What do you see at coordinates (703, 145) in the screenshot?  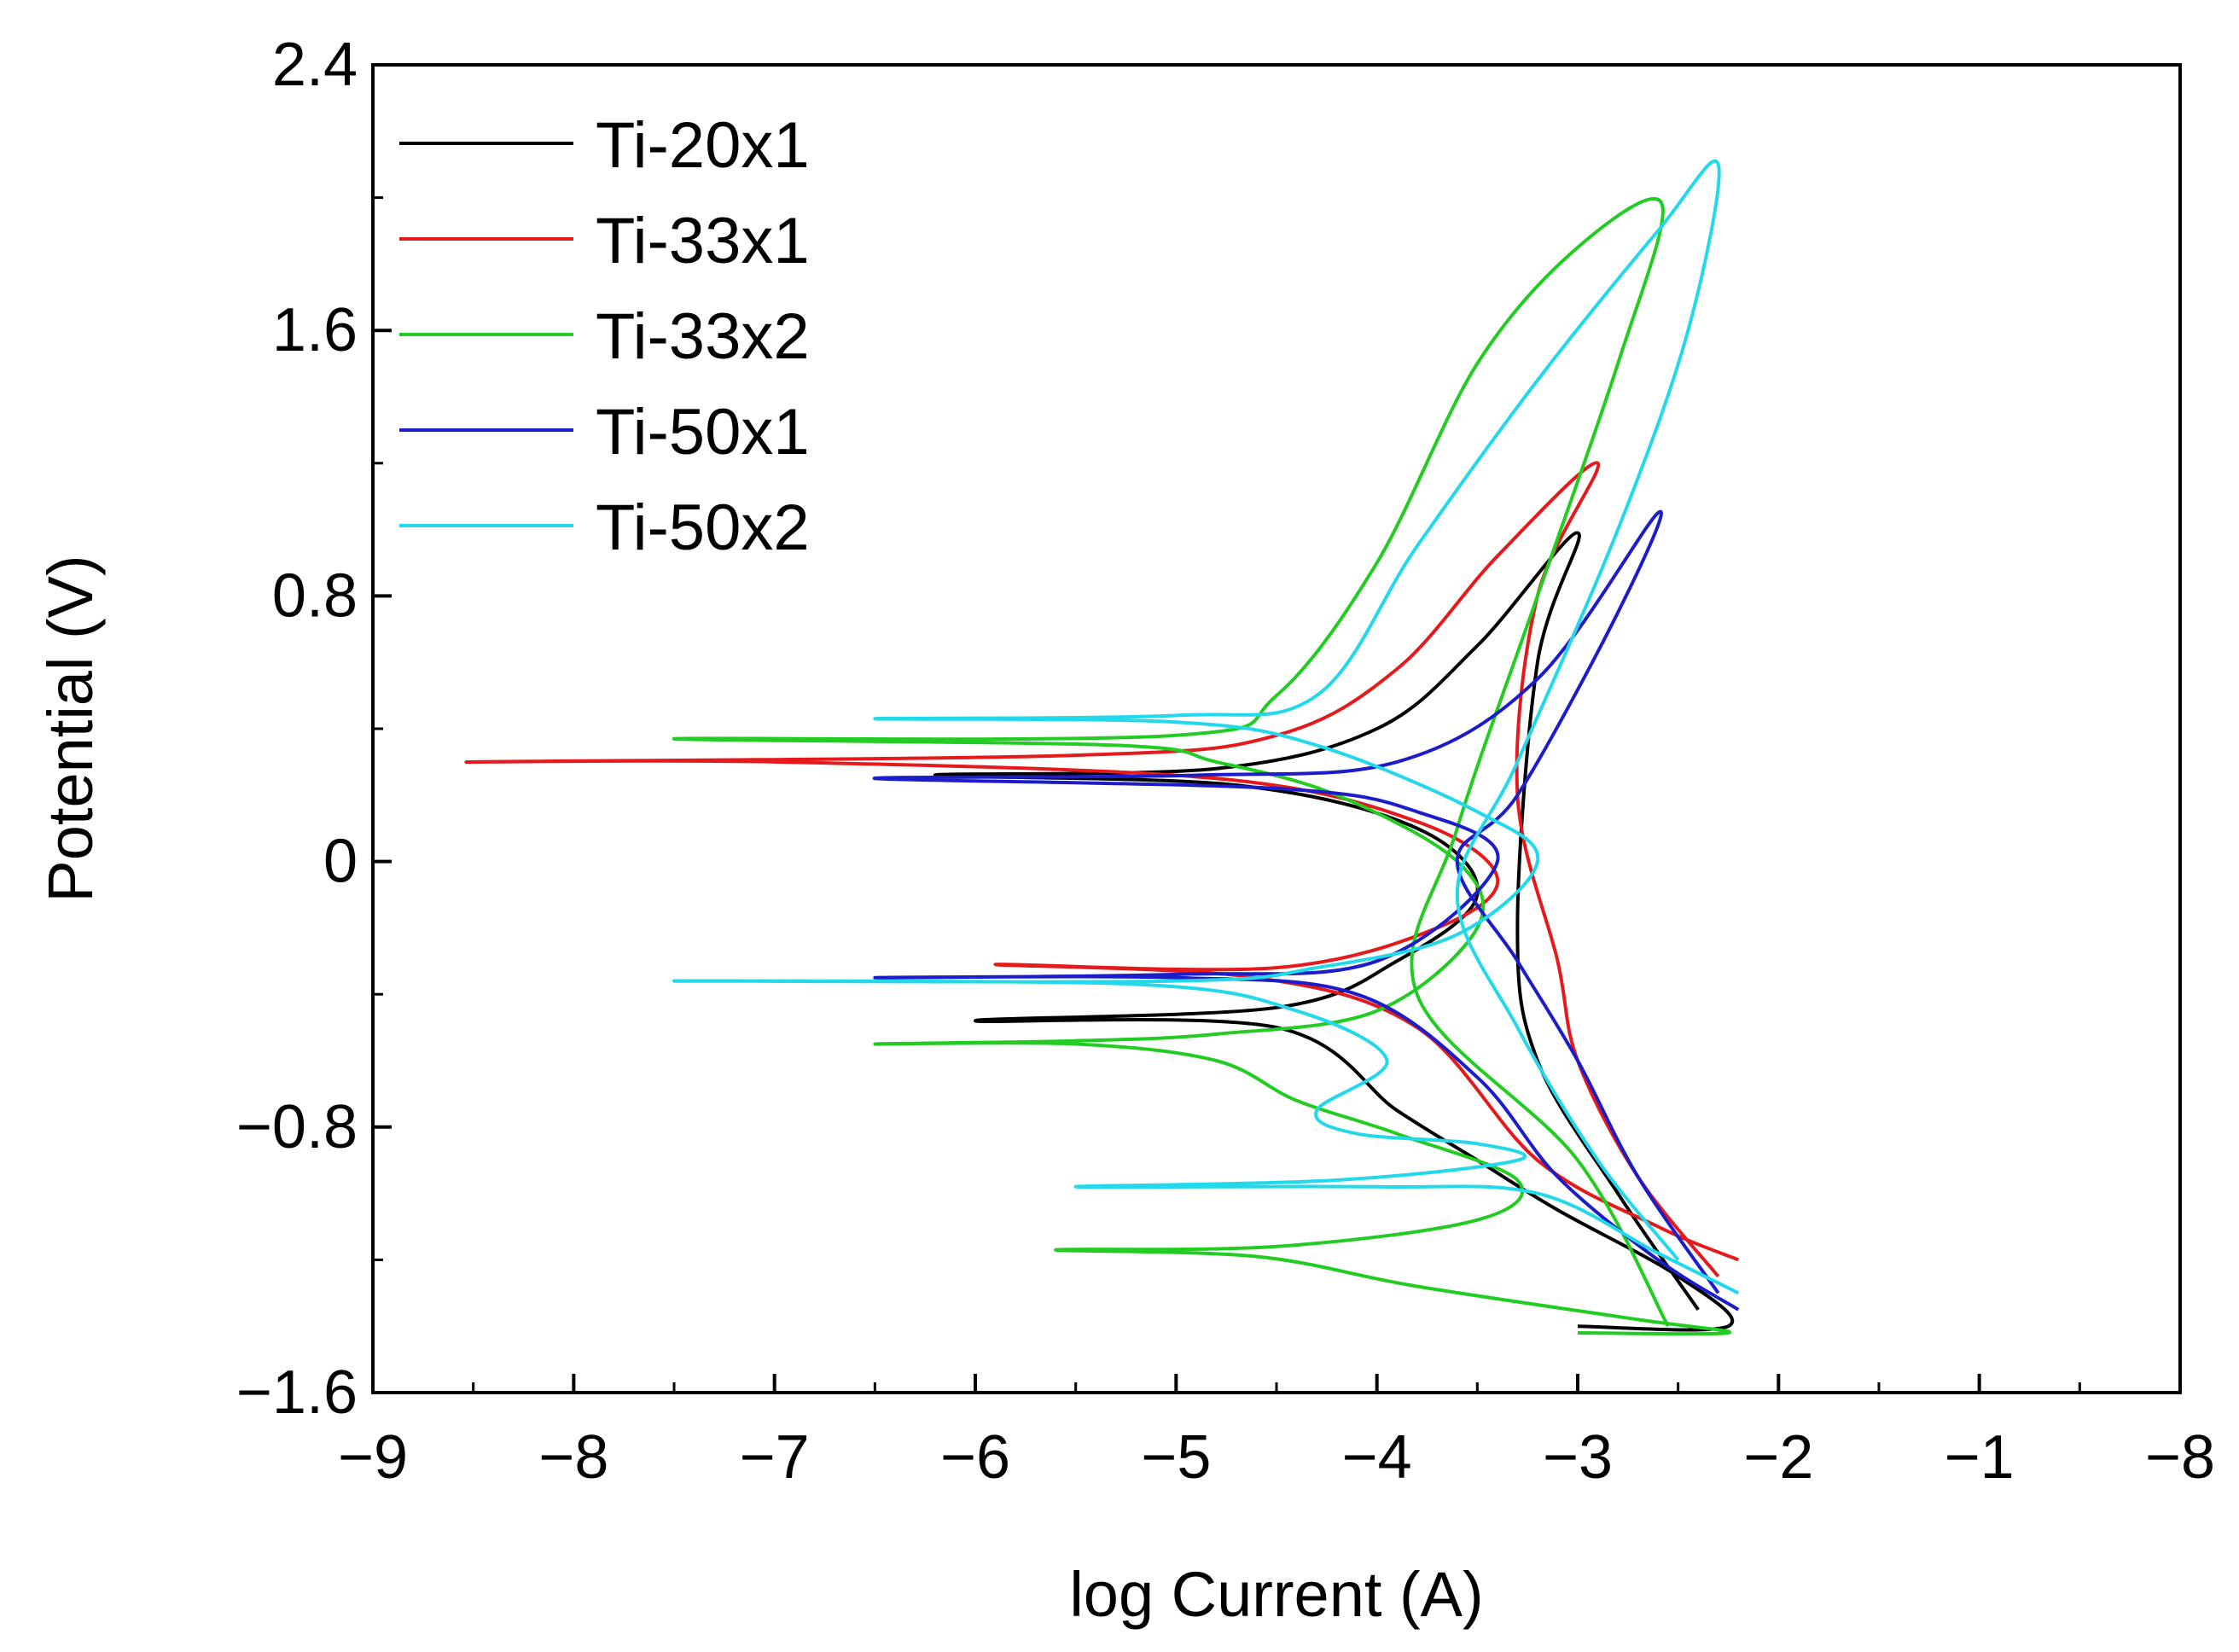 I see `legend-label: Ti-20x1` at bounding box center [703, 145].